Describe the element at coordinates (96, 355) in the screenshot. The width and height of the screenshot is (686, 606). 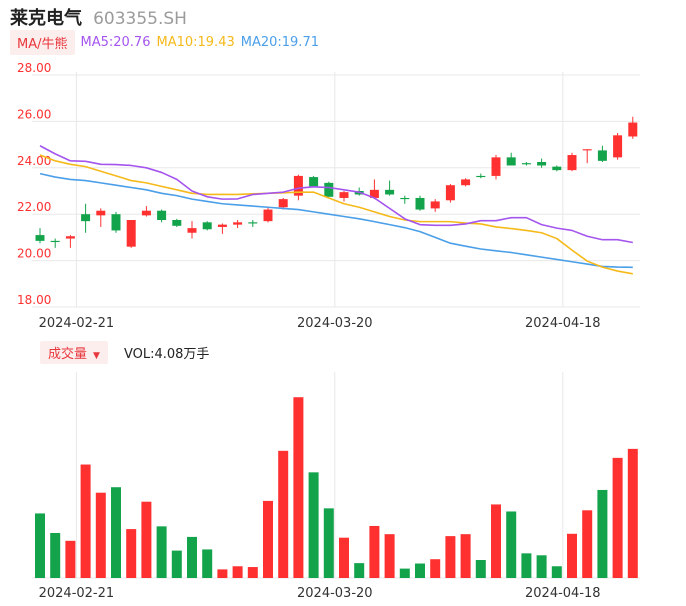
I see `caret-down-icon: ▼` at that location.